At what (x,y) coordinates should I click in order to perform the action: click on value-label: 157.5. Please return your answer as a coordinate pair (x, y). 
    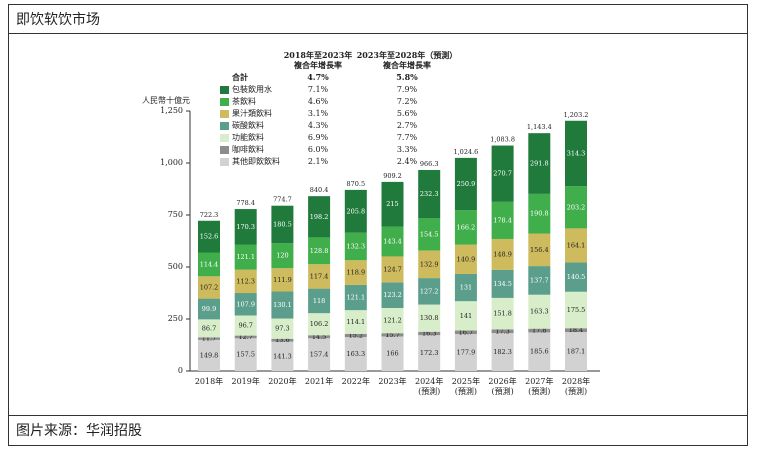
    Looking at the image, I should click on (245, 355).